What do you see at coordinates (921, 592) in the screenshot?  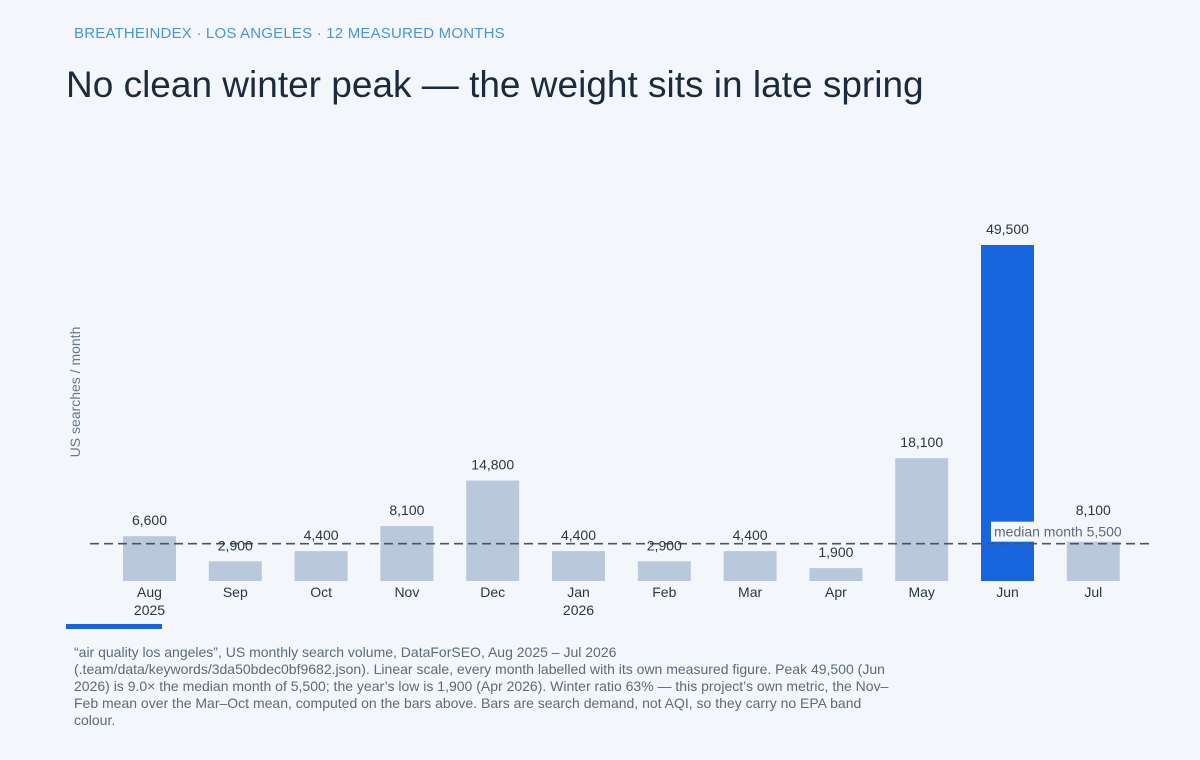 I see `x-tick-label-may: May` at bounding box center [921, 592].